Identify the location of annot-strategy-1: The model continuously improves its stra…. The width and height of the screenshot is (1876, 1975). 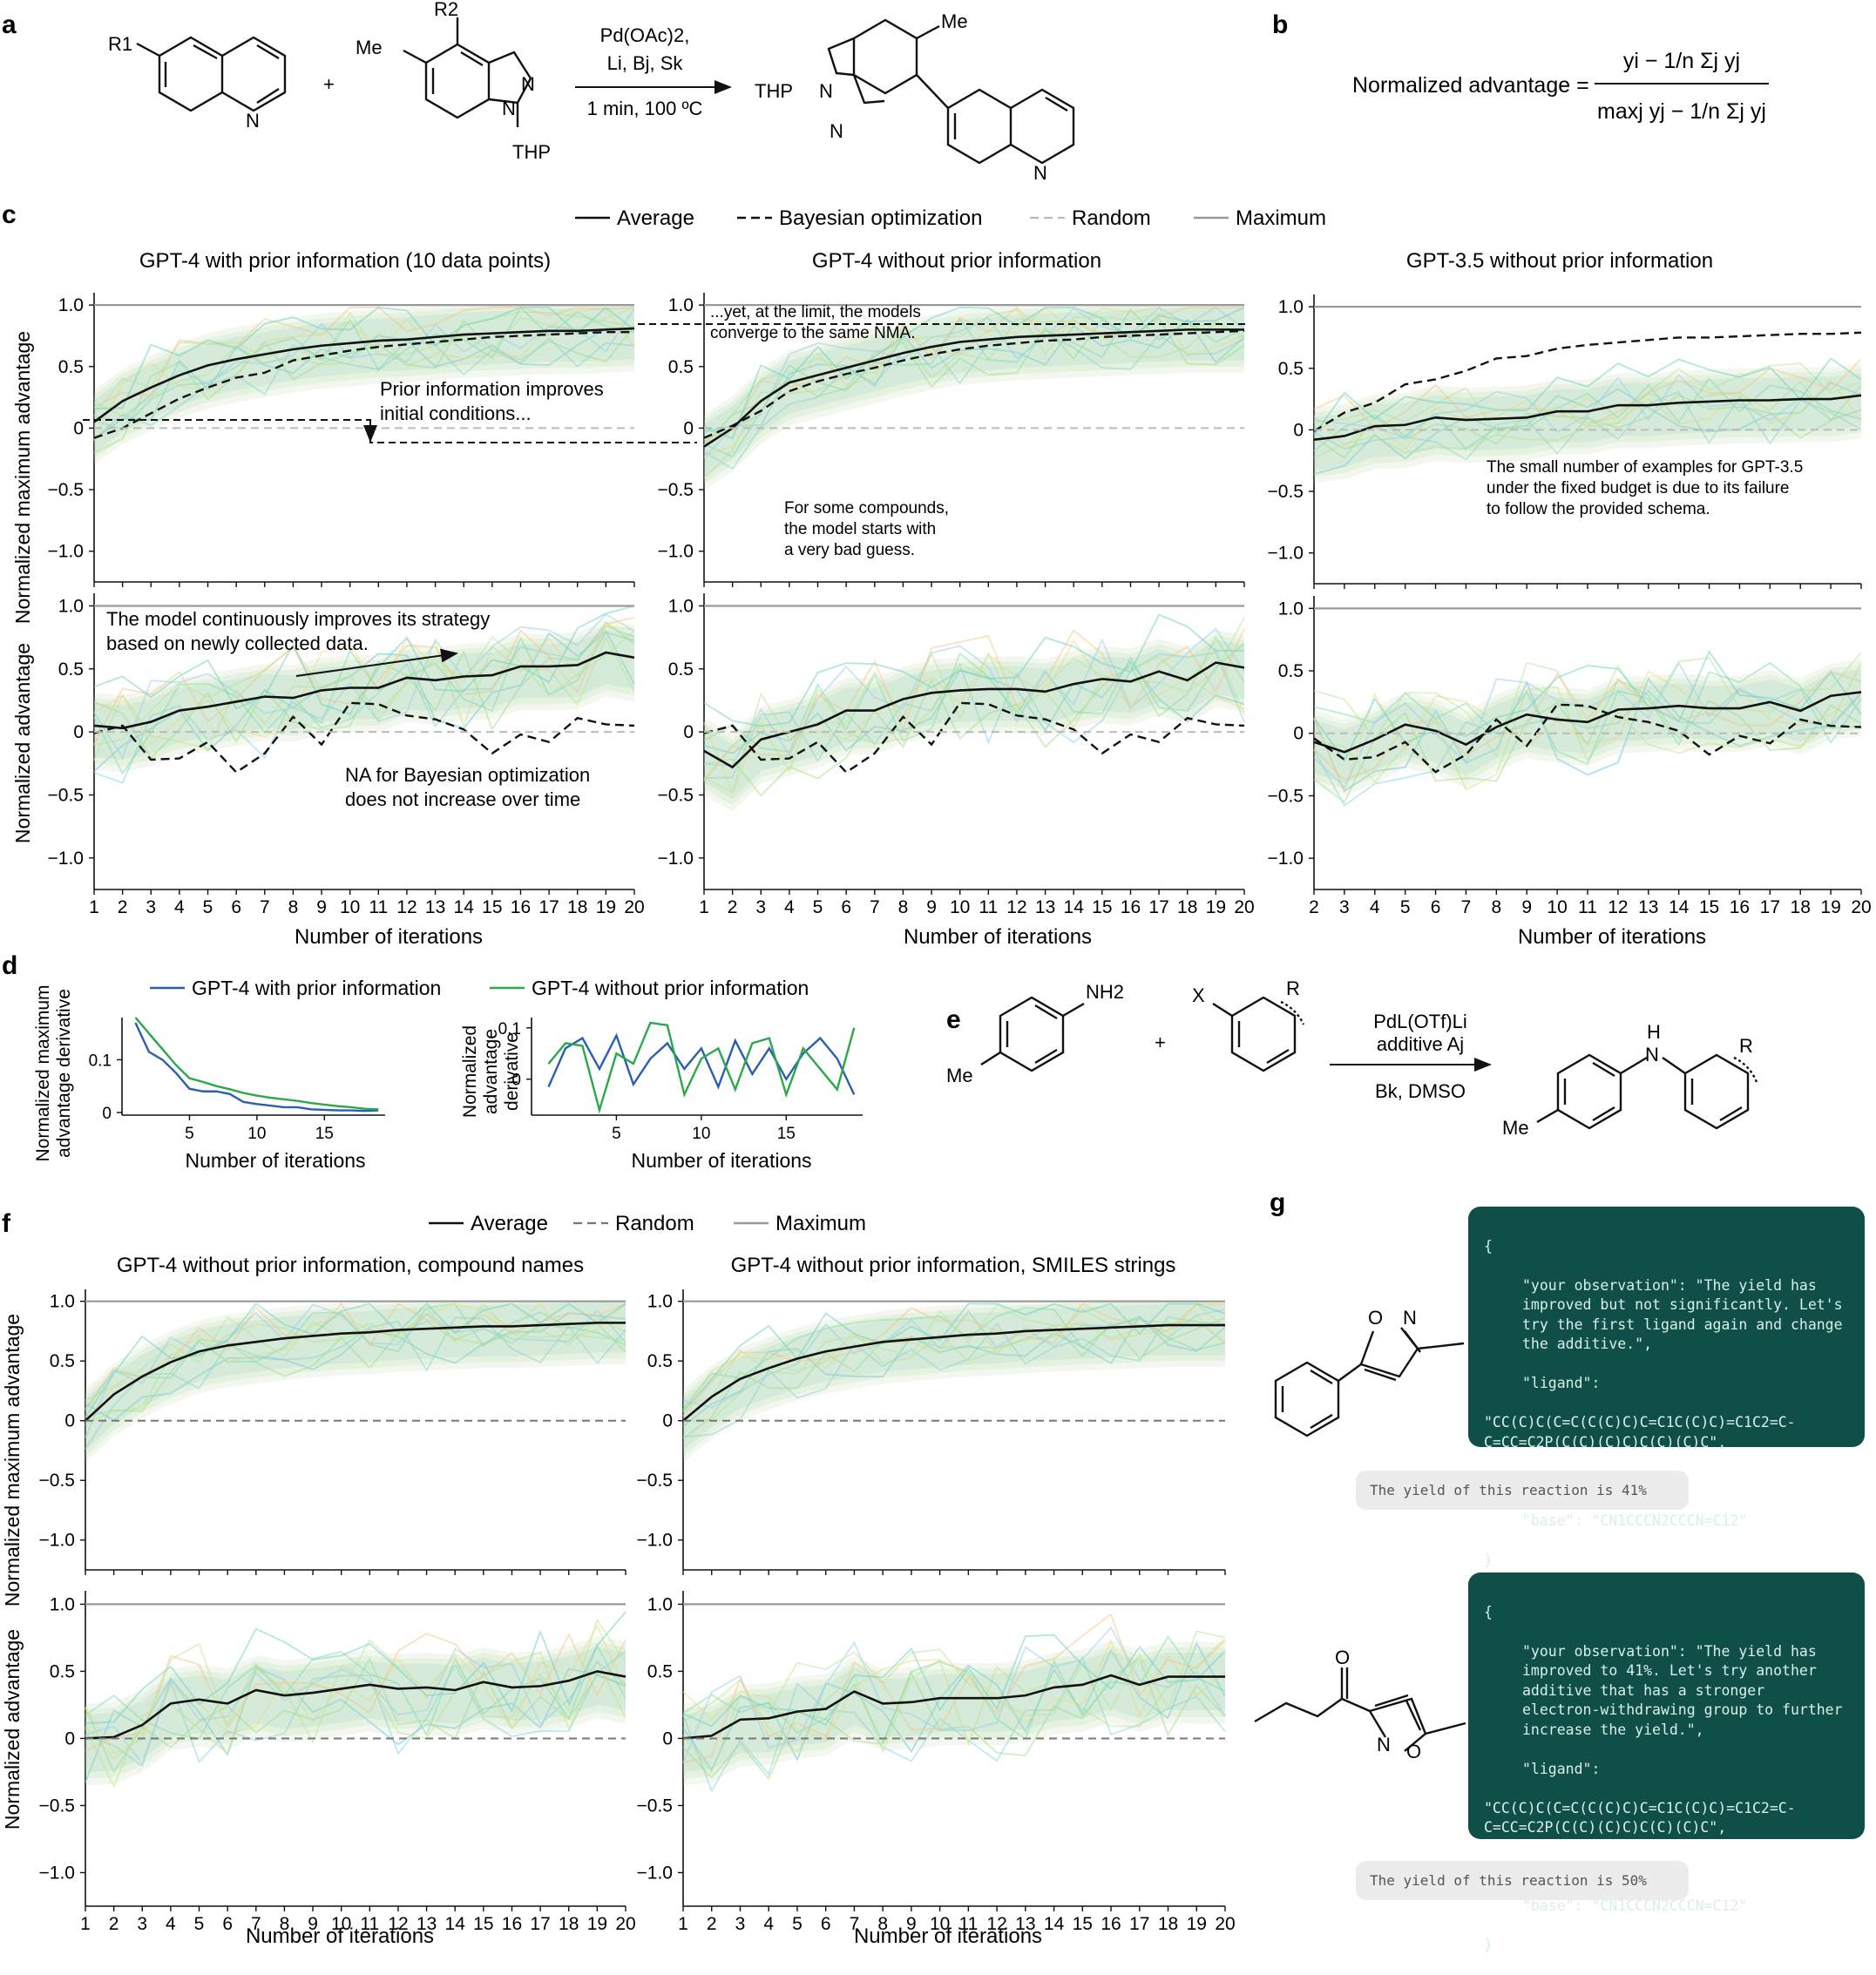
(298, 619).